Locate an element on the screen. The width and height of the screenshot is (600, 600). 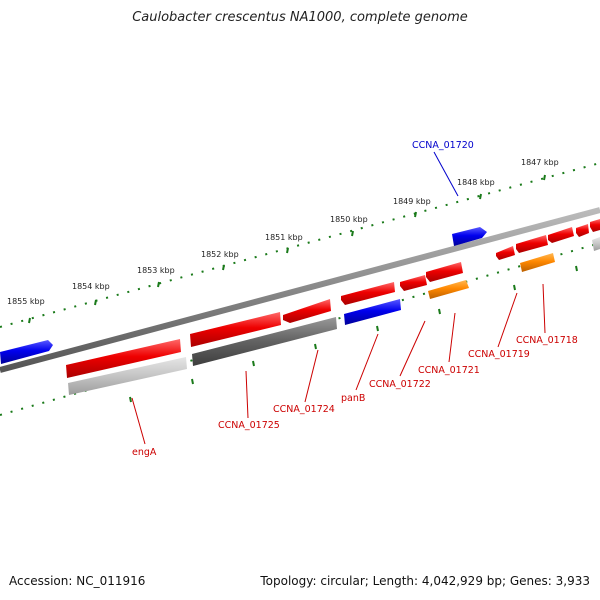
gene-label-engA: engA is located at coordinates (144, 452).